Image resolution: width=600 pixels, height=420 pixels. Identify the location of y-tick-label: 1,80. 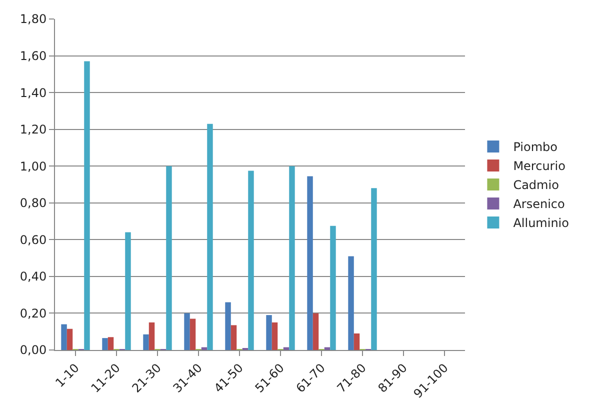
(33, 19).